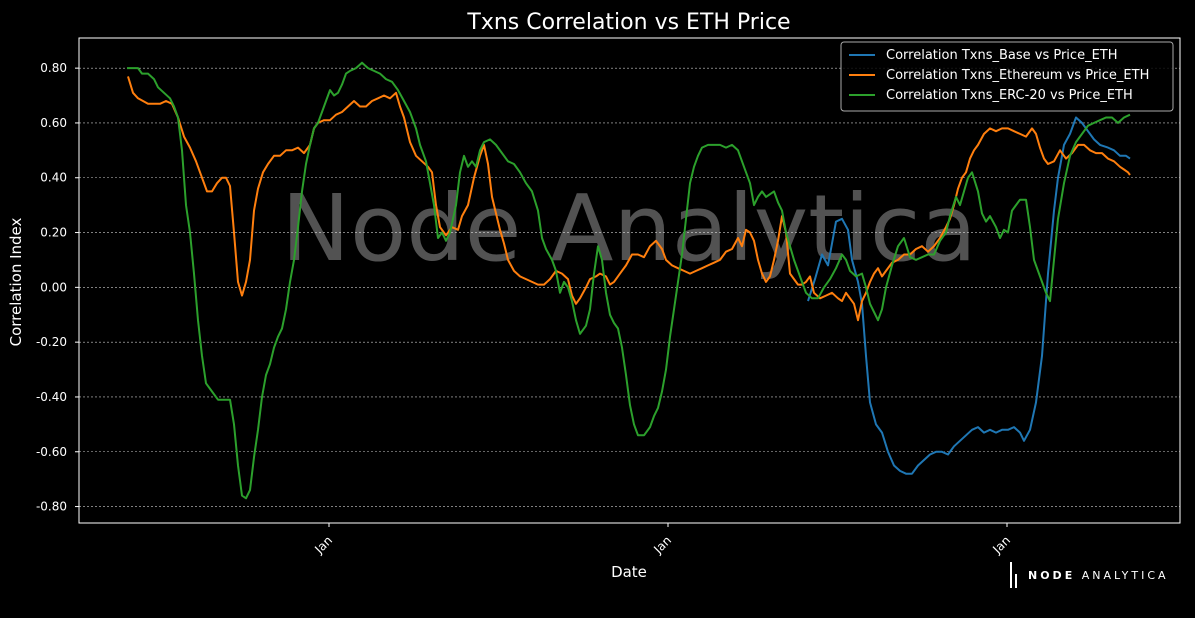 Image resolution: width=1195 pixels, height=618 pixels. Describe the element at coordinates (51, 452) in the screenshot. I see `y-tick-label: -0.60` at that location.